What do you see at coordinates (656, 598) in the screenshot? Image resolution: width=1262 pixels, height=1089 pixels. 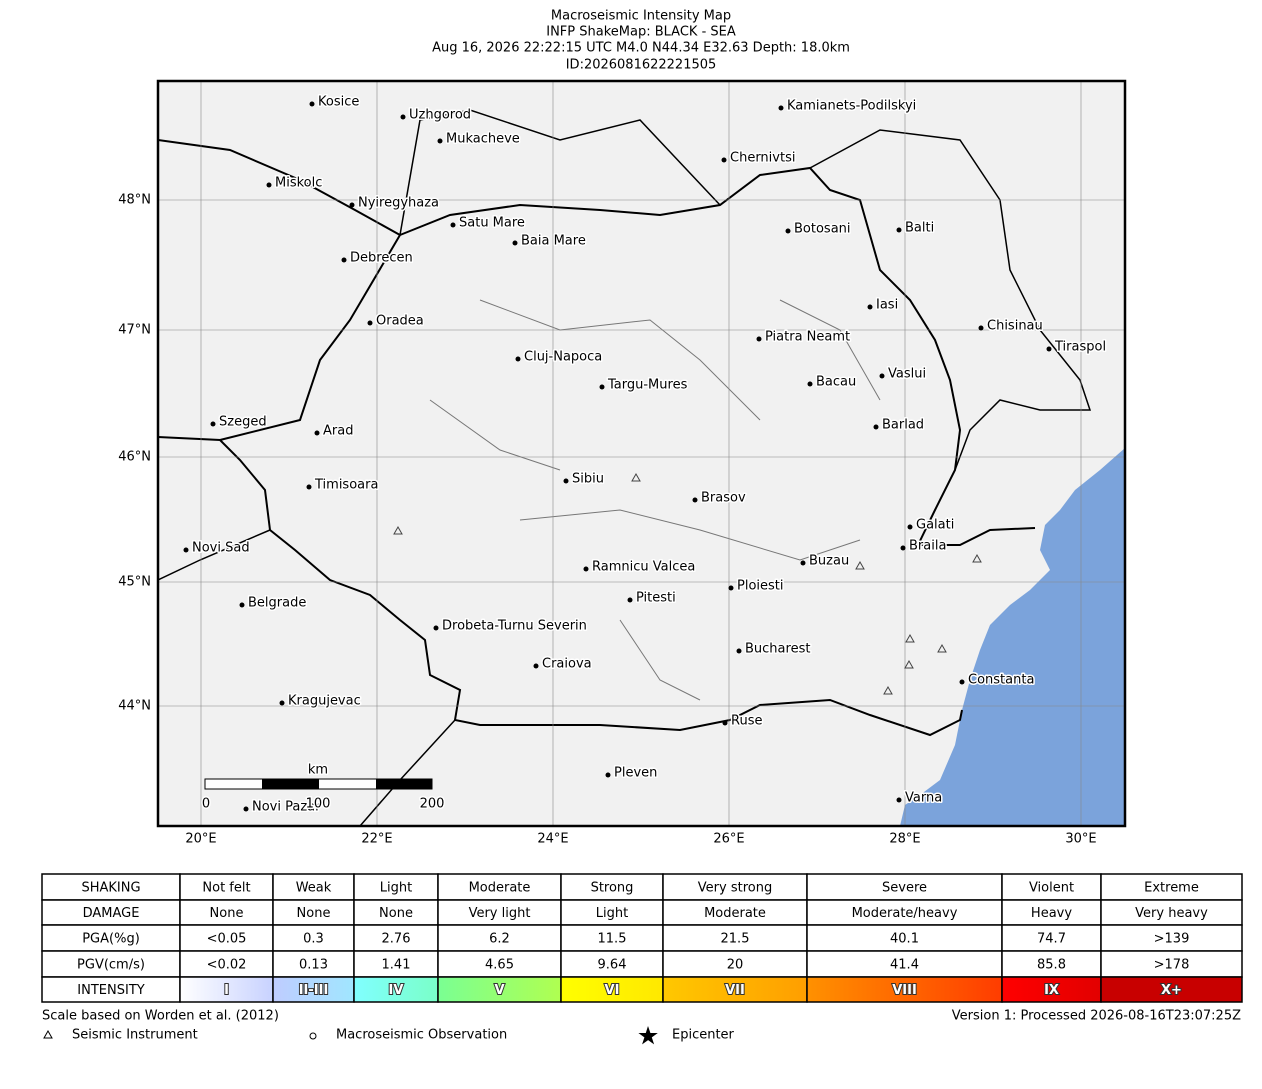 I see `city-label: Pitesti` at bounding box center [656, 598].